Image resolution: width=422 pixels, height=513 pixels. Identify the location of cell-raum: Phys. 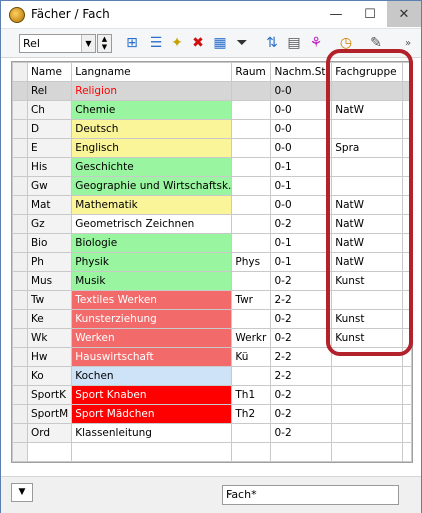
(251, 262).